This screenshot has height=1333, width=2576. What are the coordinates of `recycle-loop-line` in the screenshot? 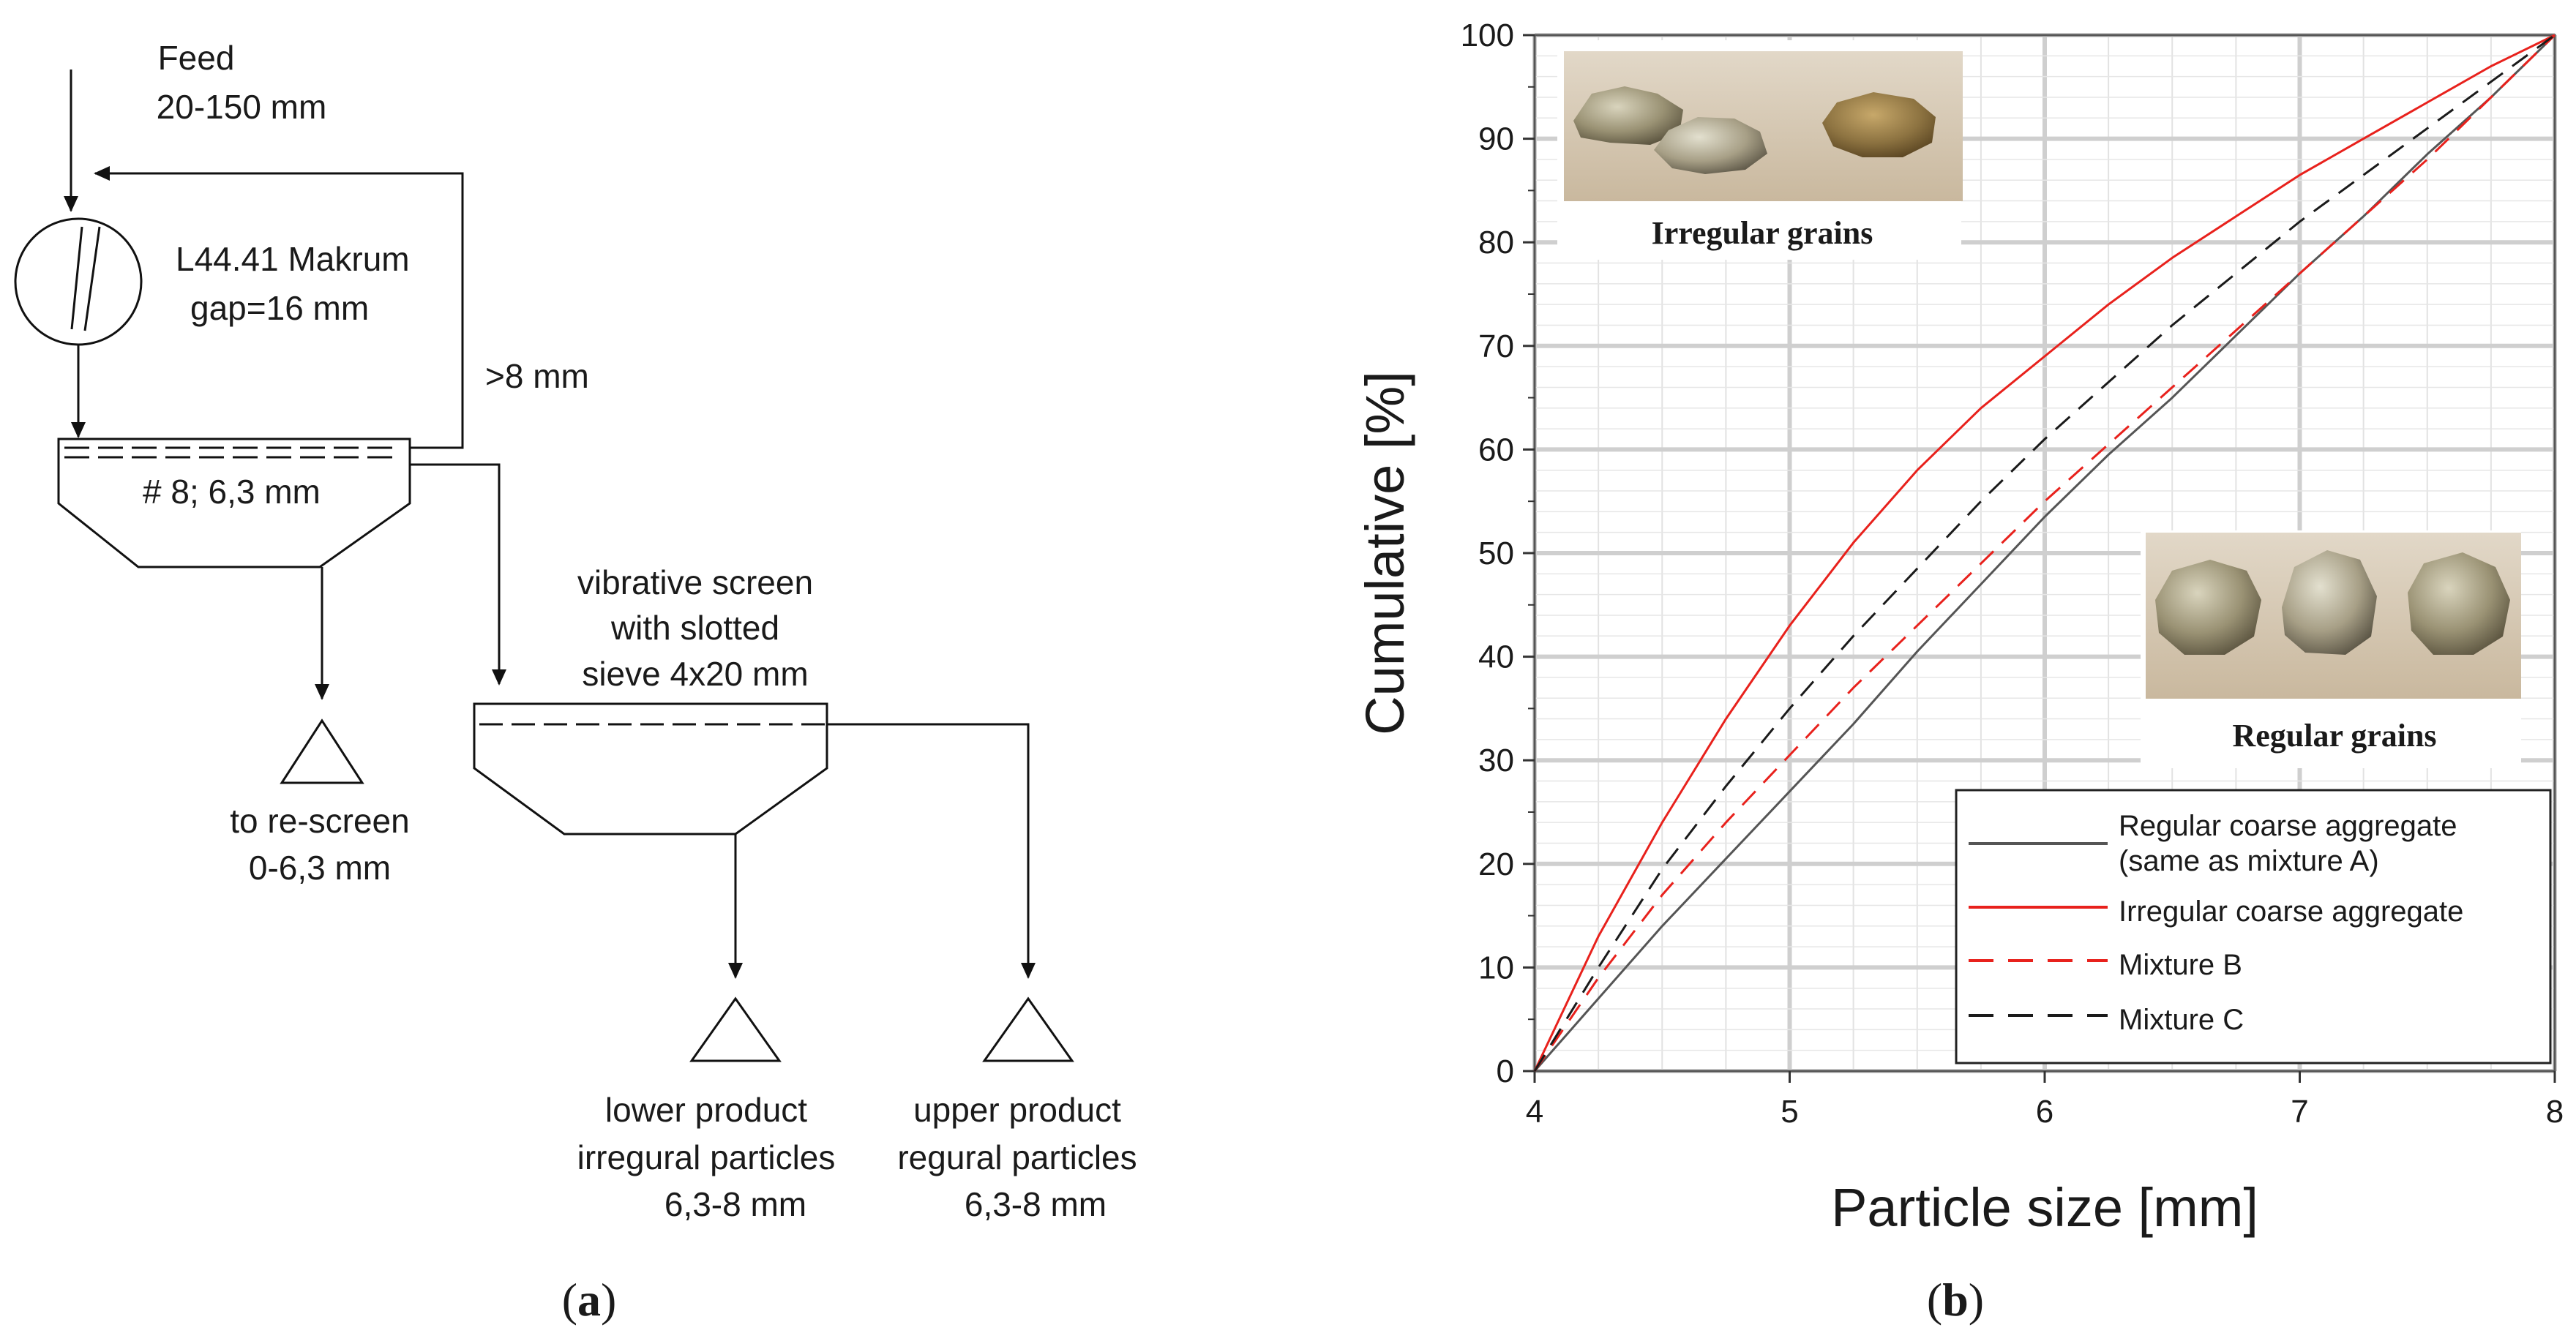 It's located at (279, 307).